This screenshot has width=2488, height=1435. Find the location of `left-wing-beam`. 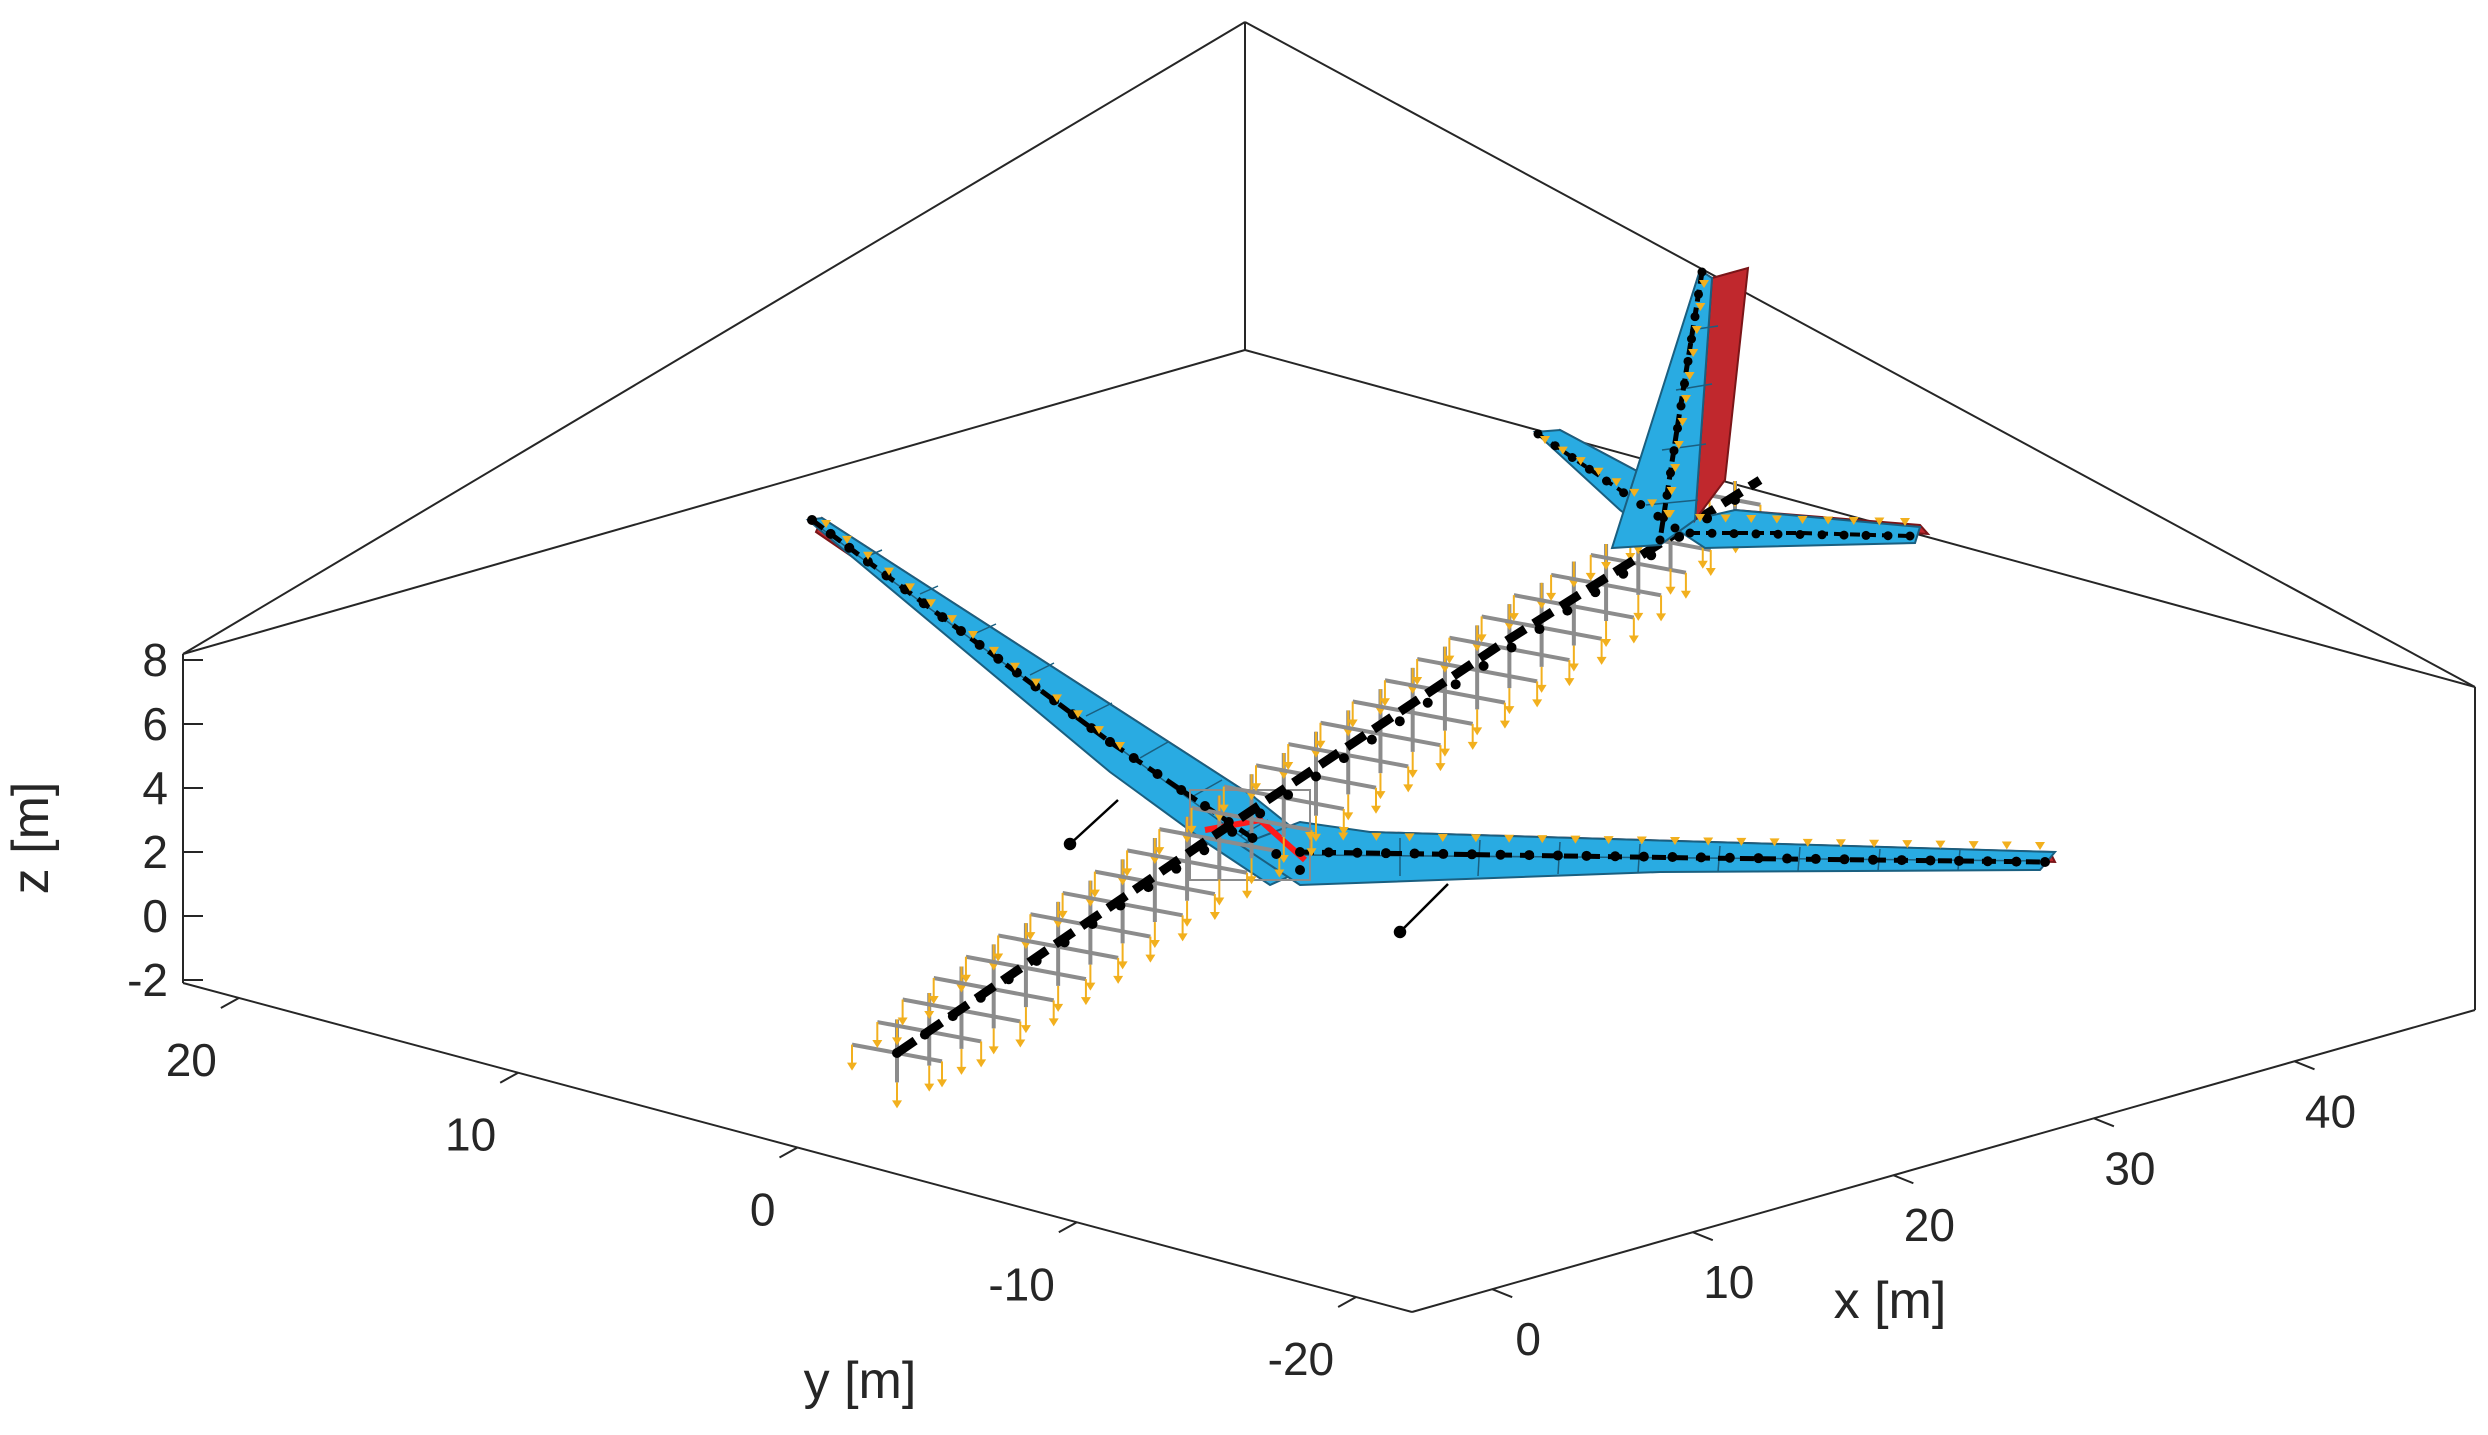

left-wing-beam is located at coordinates (1056, 695).